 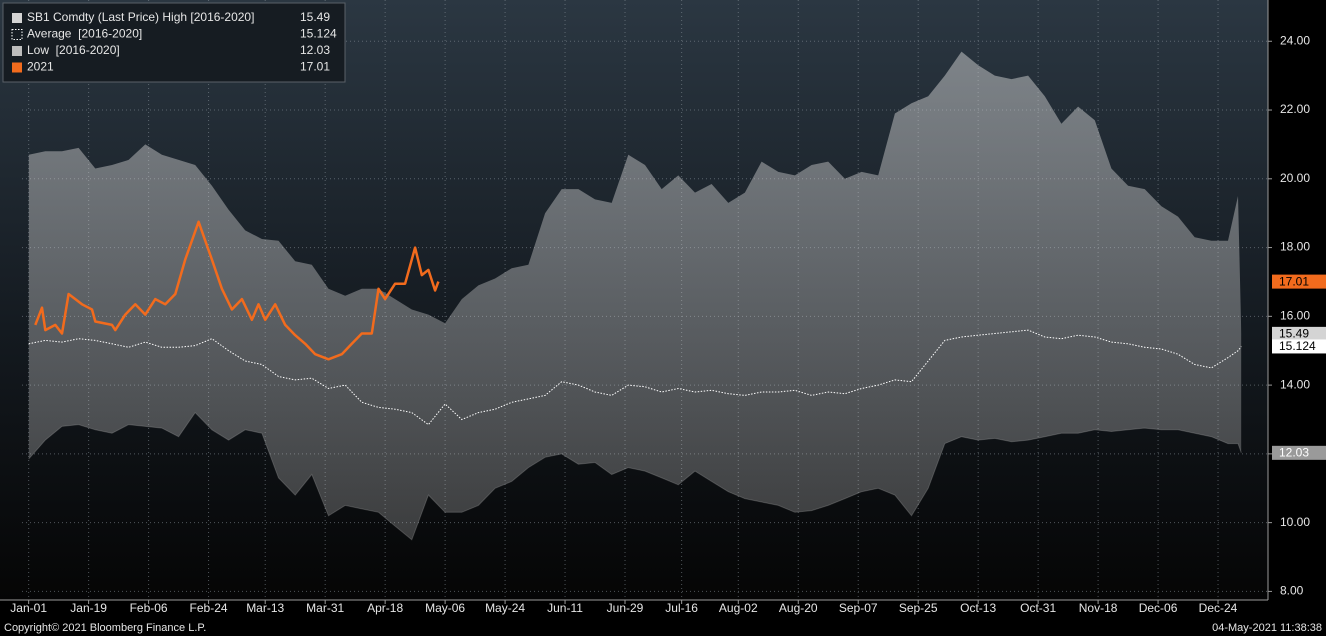 I want to click on y-tick-label: 18.00, so click(x=1295, y=247).